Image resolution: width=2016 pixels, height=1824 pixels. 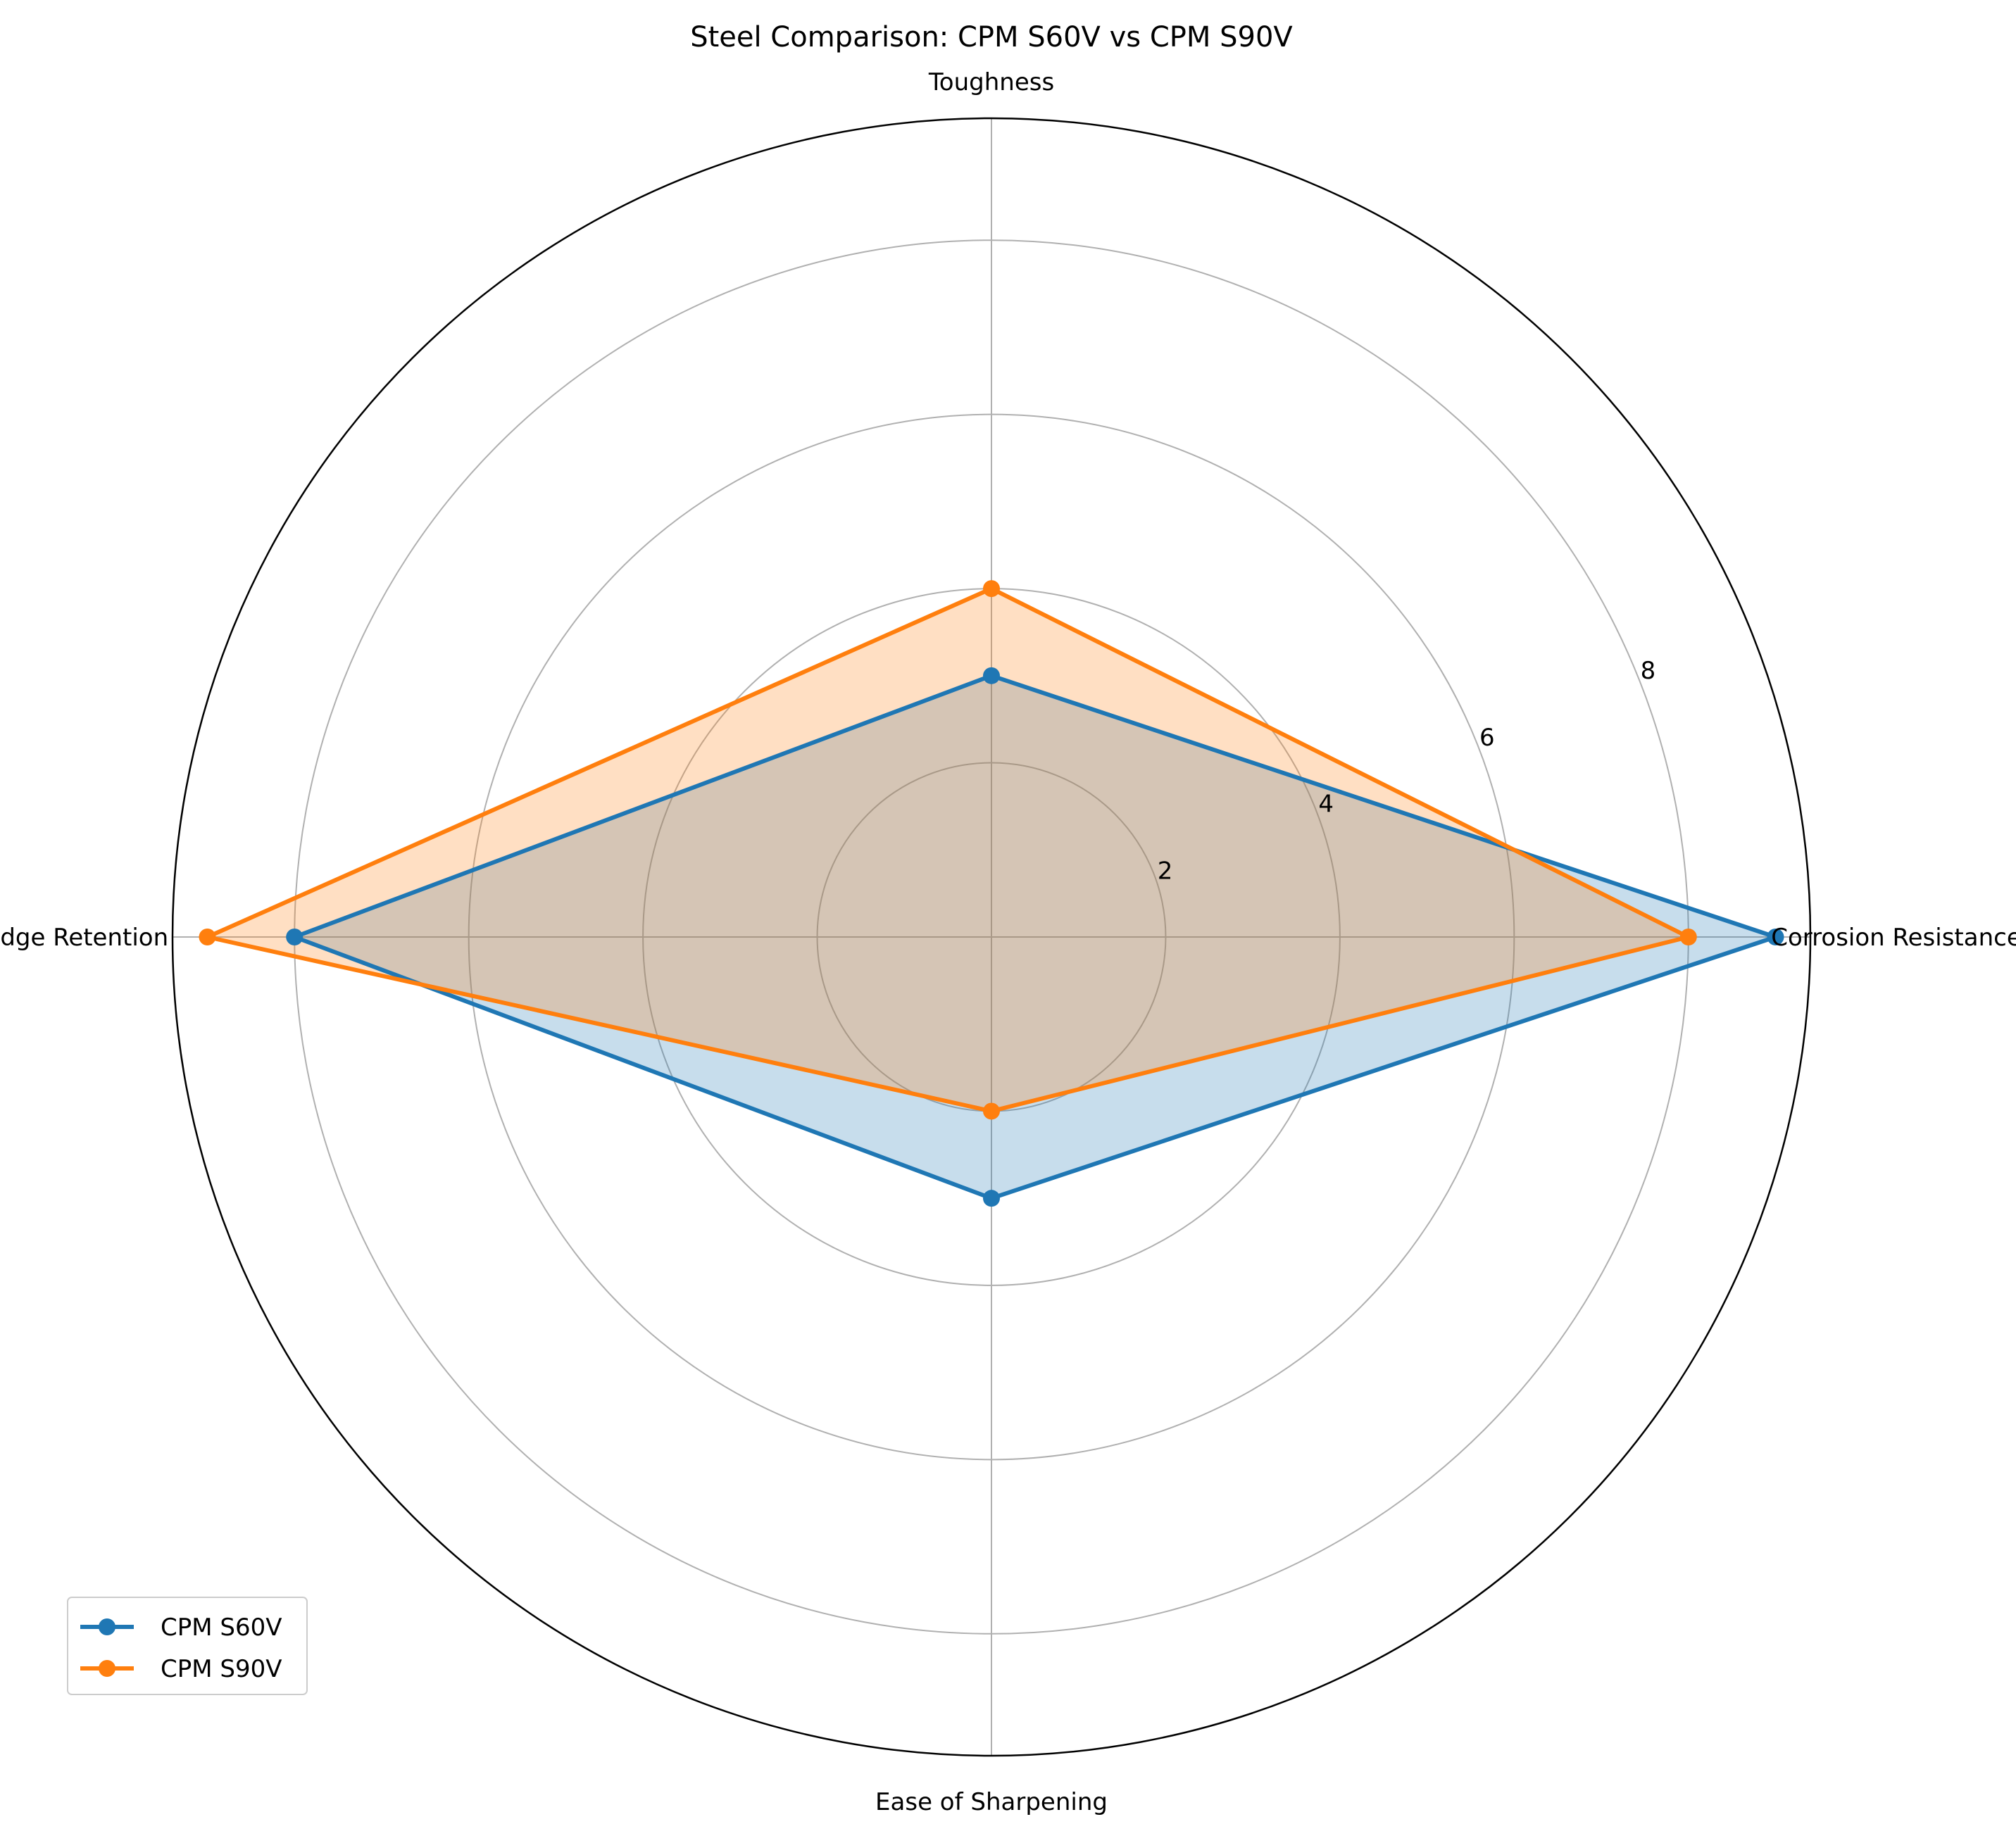 What do you see at coordinates (1326, 805) in the screenshot?
I see `r-tick-label-4: 4` at bounding box center [1326, 805].